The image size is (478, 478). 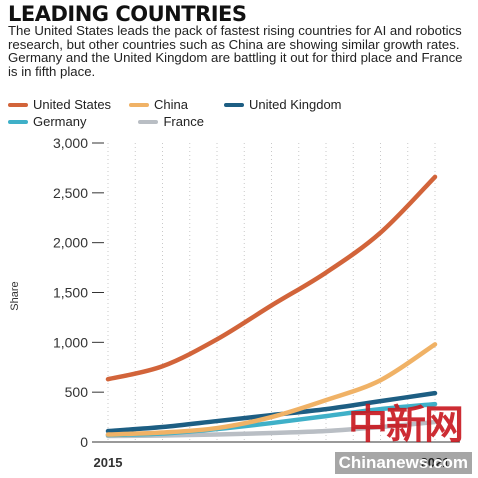 What do you see at coordinates (15, 295) in the screenshot?
I see `y-axis-label: Share` at bounding box center [15, 295].